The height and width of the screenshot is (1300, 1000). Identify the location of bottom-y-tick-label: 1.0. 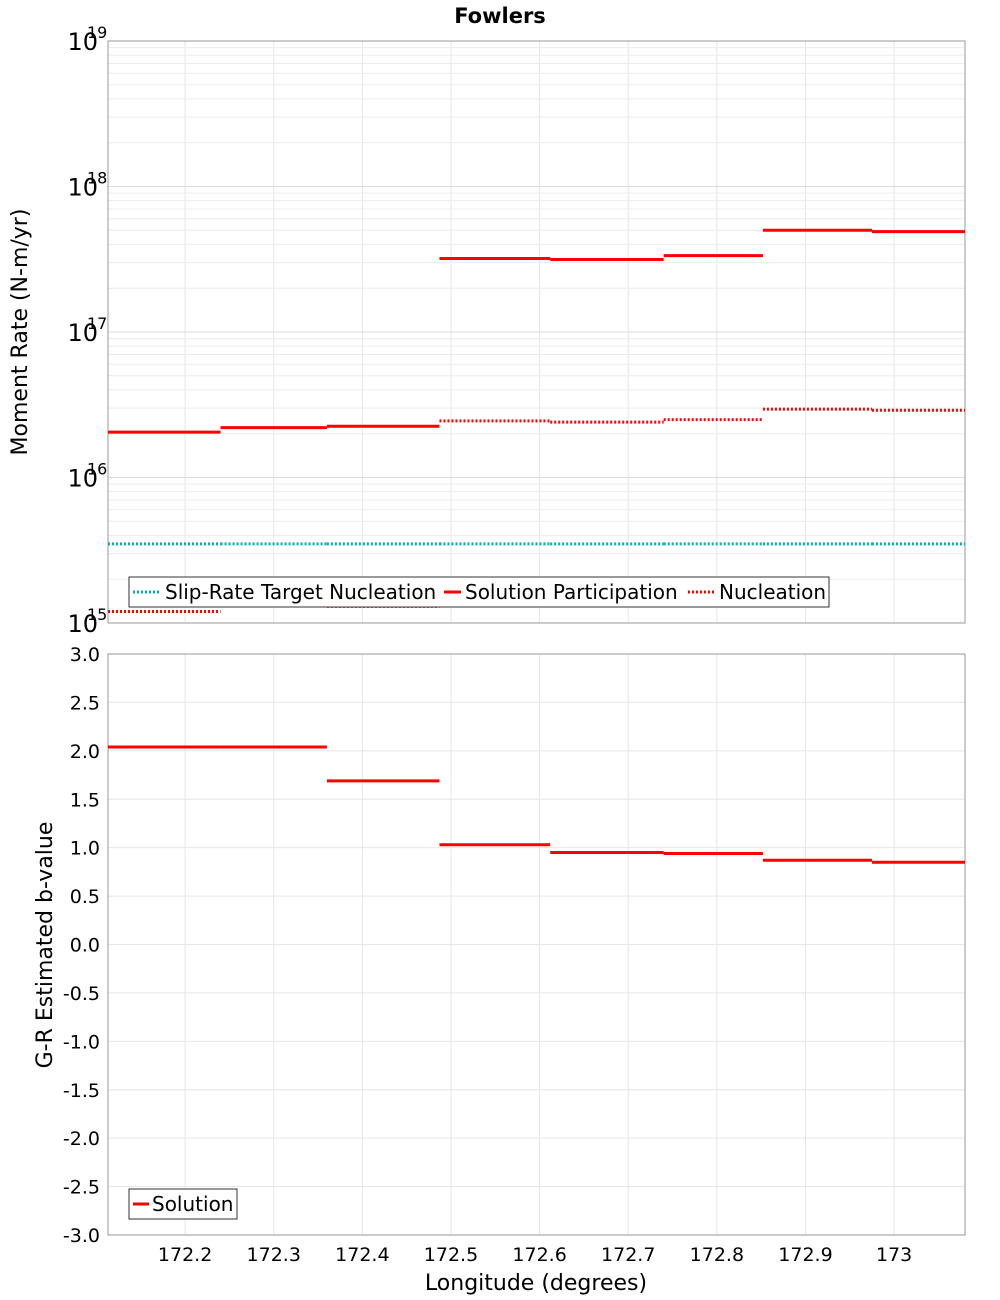
(85, 849).